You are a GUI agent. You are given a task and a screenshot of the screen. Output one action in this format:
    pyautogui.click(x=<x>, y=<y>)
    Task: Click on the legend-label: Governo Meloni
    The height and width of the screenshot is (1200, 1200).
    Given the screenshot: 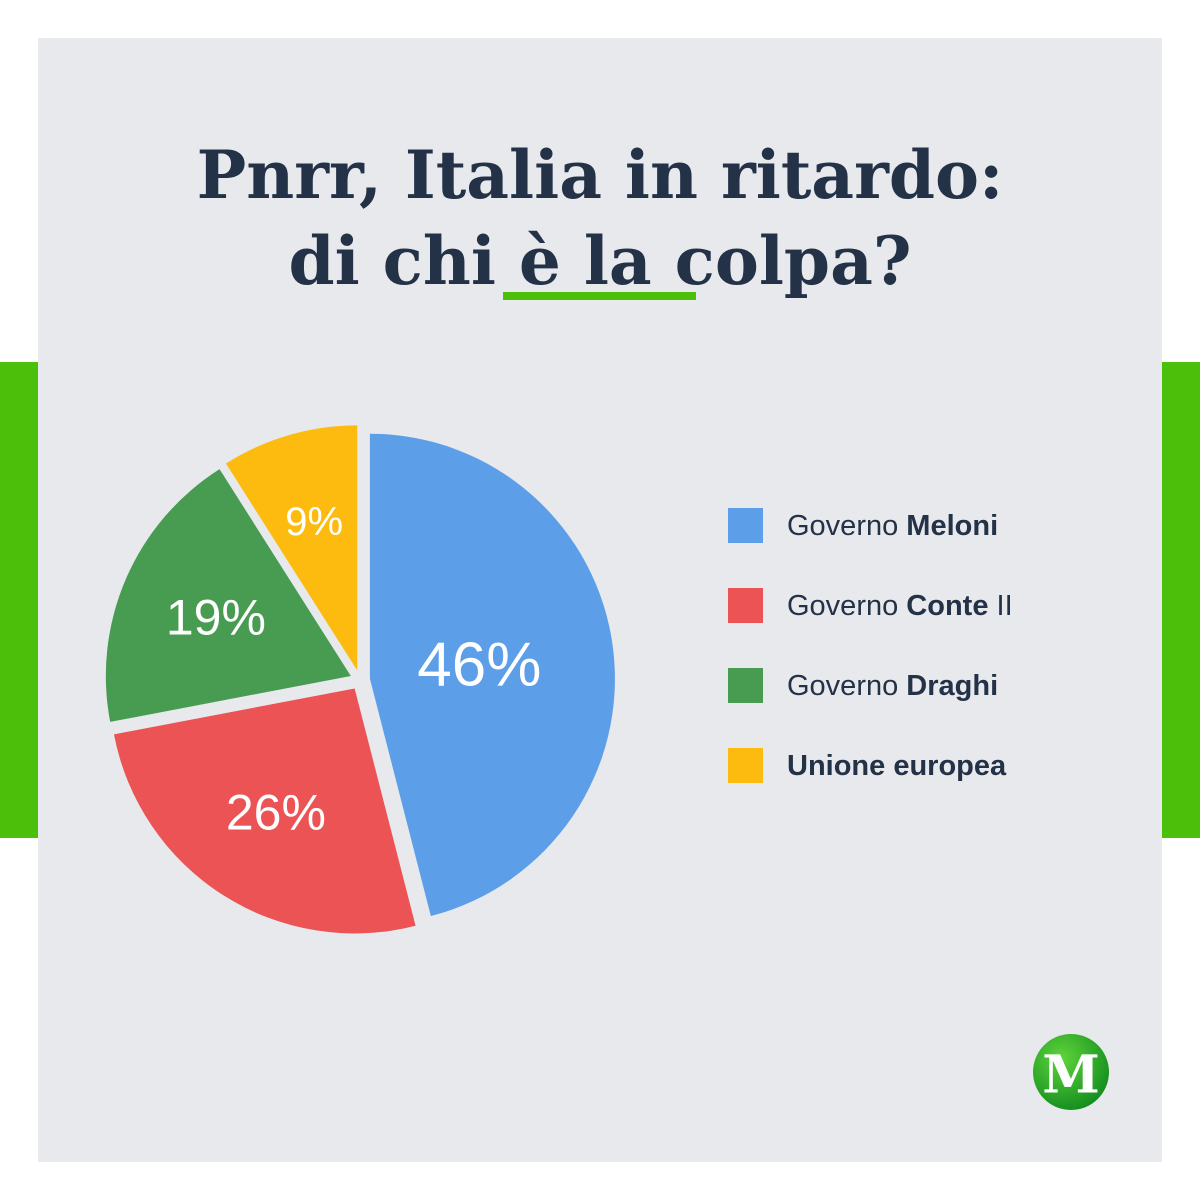 What is the action you would take?
    pyautogui.click(x=892, y=526)
    